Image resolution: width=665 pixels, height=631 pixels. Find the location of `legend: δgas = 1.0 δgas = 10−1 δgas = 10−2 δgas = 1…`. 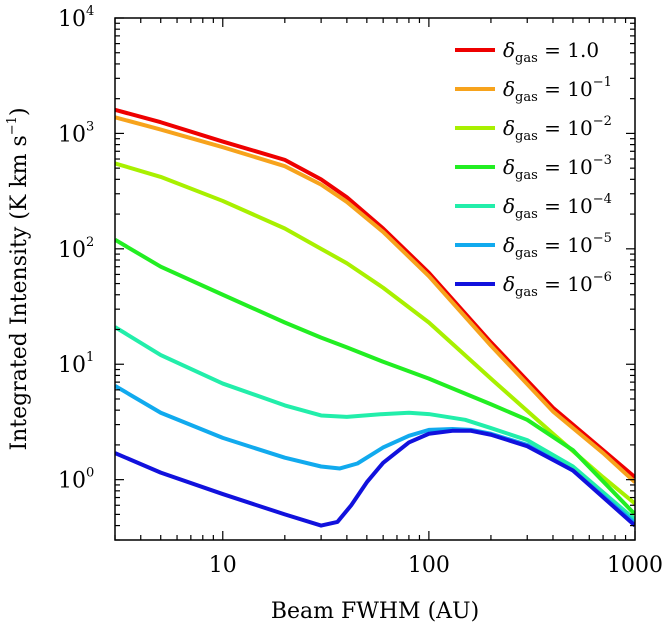

legend: δgas = 1.0 δgas = 10−1 δgas = 10−2 δgas = 1… is located at coordinates (533, 169).